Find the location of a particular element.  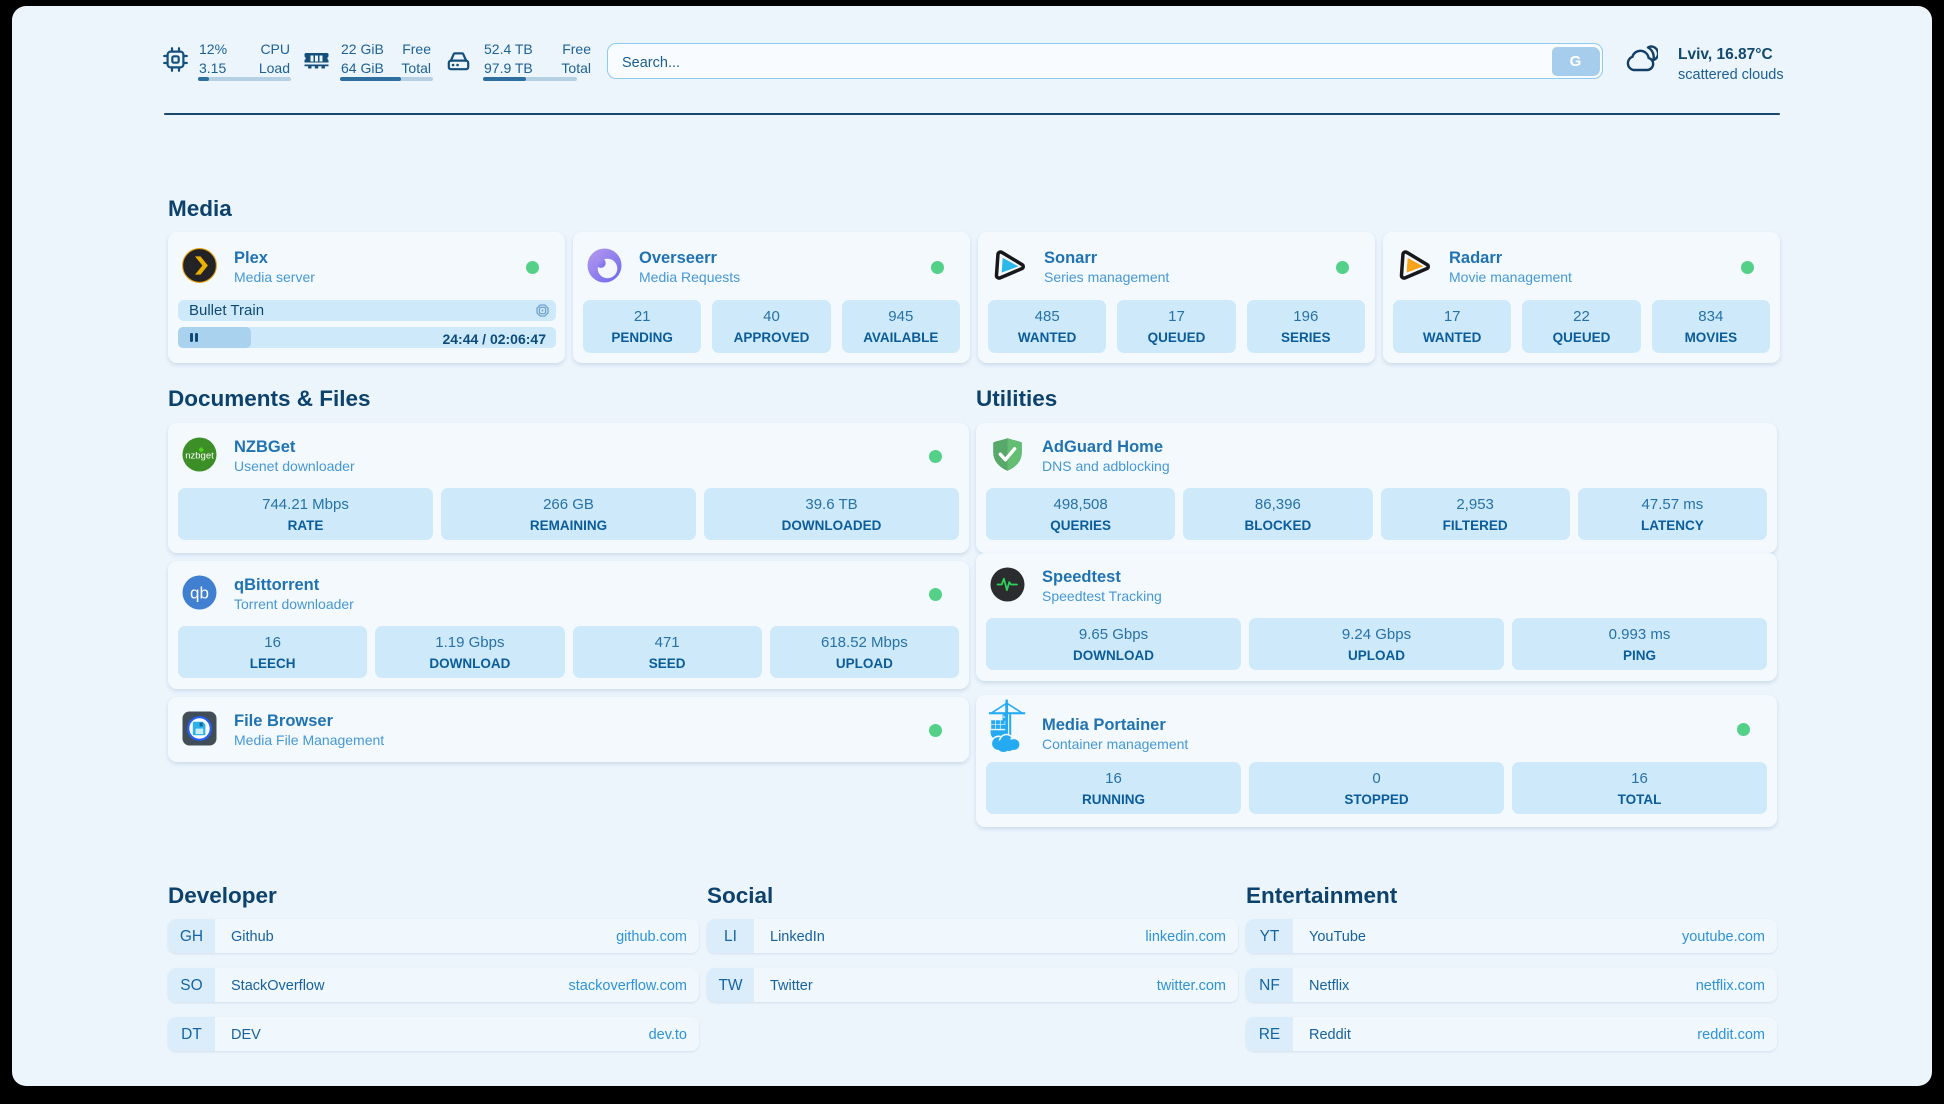

svg-text: nzbget is located at coordinates (199, 456).